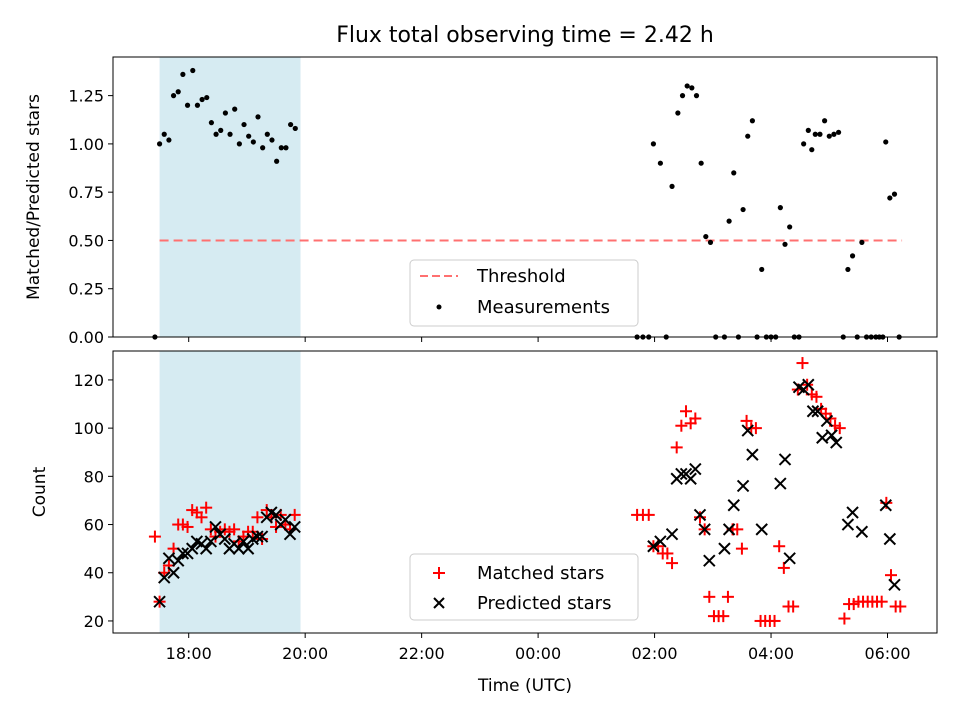  What do you see at coordinates (189, 653) in the screenshot?
I see `x-tick-label: 18:00` at bounding box center [189, 653].